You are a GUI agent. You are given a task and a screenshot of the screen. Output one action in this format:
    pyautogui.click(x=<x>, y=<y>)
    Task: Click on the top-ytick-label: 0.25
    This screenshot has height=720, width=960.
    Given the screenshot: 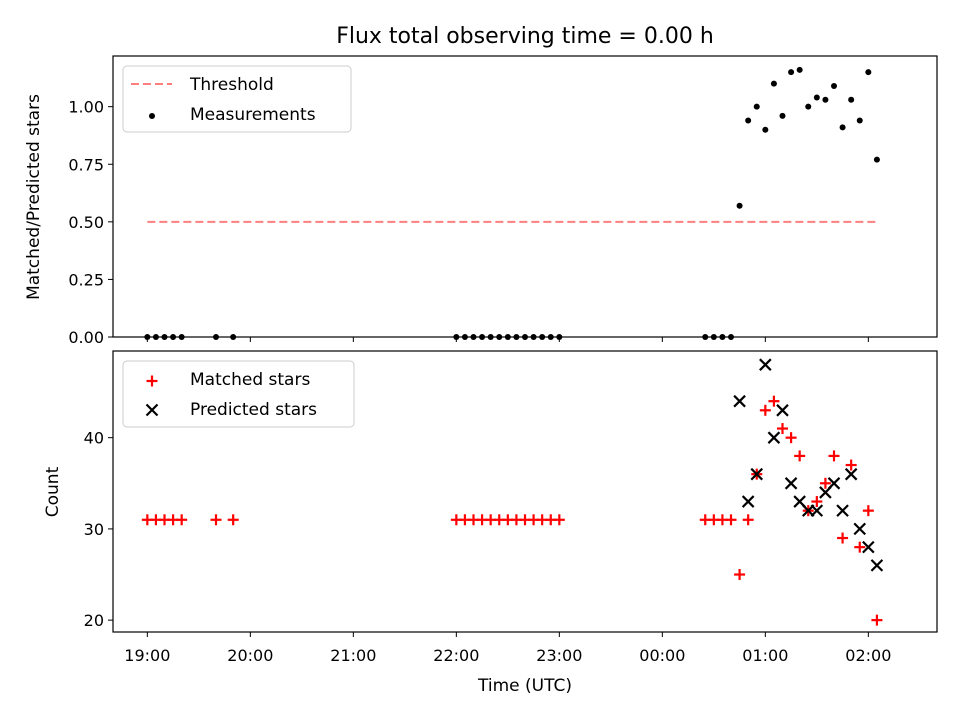 What is the action you would take?
    pyautogui.click(x=86, y=279)
    